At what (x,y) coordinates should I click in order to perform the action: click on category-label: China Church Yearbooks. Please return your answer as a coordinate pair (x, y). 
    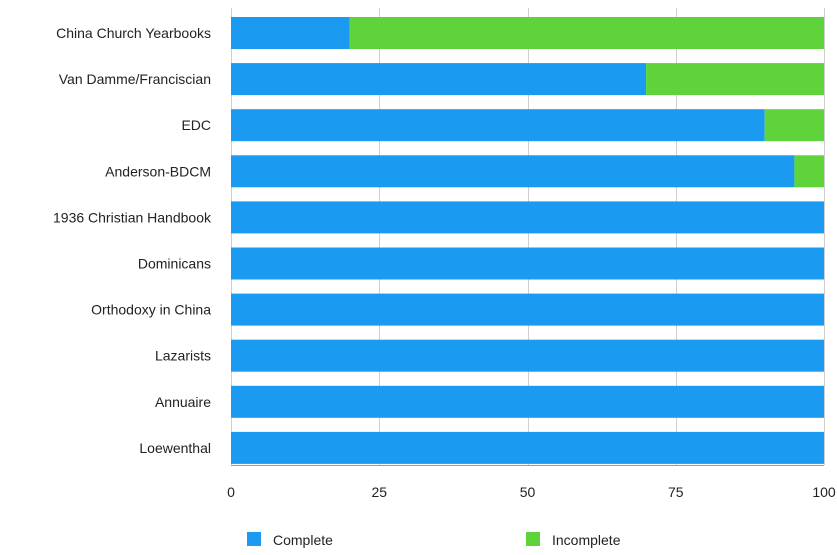
    Looking at the image, I should click on (133, 33).